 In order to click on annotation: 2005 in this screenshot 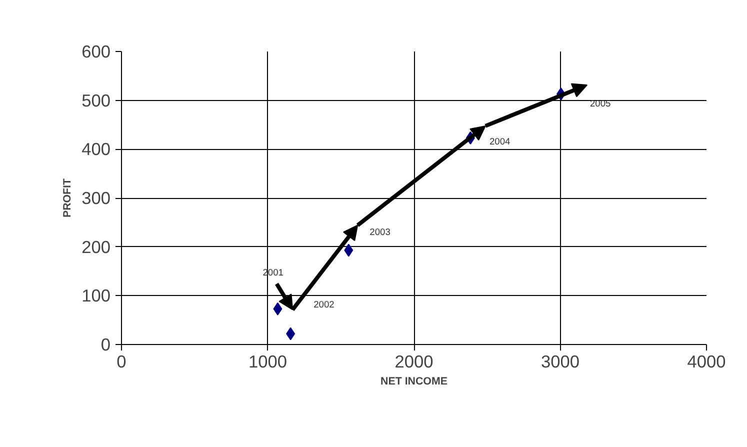, I will do `click(600, 103)`.